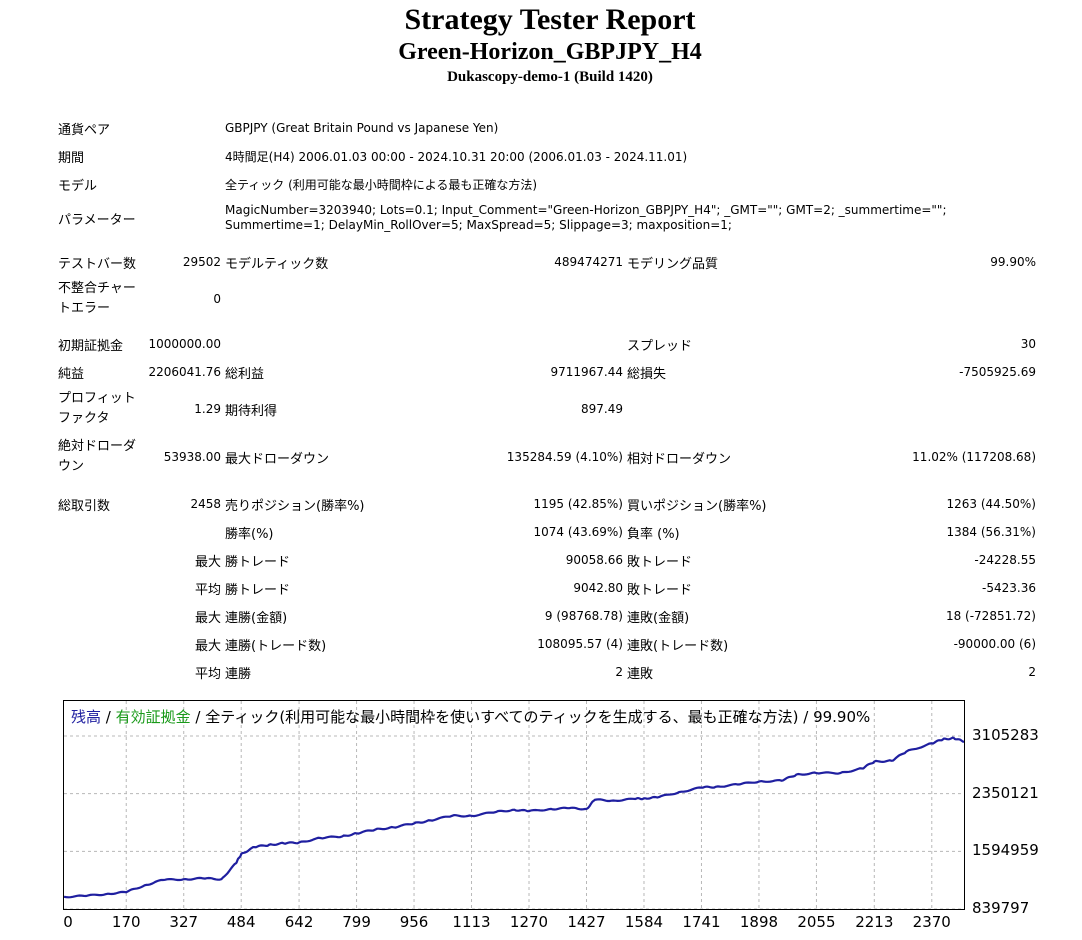  What do you see at coordinates (644, 922) in the screenshot?
I see `x-tick-label: 1584` at bounding box center [644, 922].